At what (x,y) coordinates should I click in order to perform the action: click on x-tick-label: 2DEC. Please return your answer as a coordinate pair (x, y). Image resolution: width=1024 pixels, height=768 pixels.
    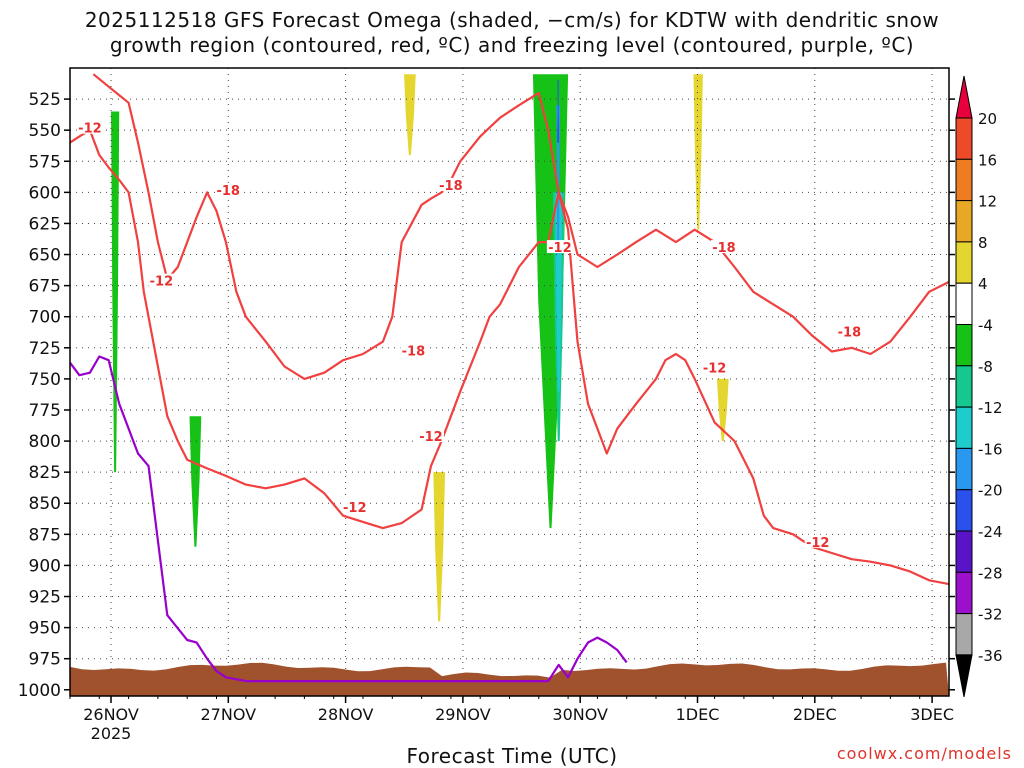
    Looking at the image, I should click on (815, 714).